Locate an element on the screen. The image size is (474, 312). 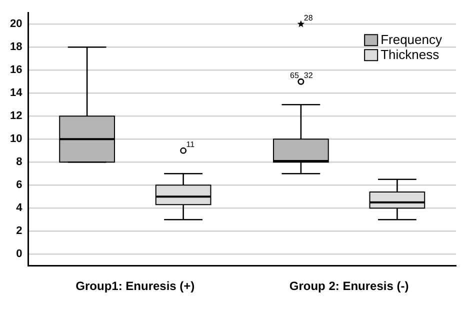
annotation: 32 is located at coordinates (309, 75).